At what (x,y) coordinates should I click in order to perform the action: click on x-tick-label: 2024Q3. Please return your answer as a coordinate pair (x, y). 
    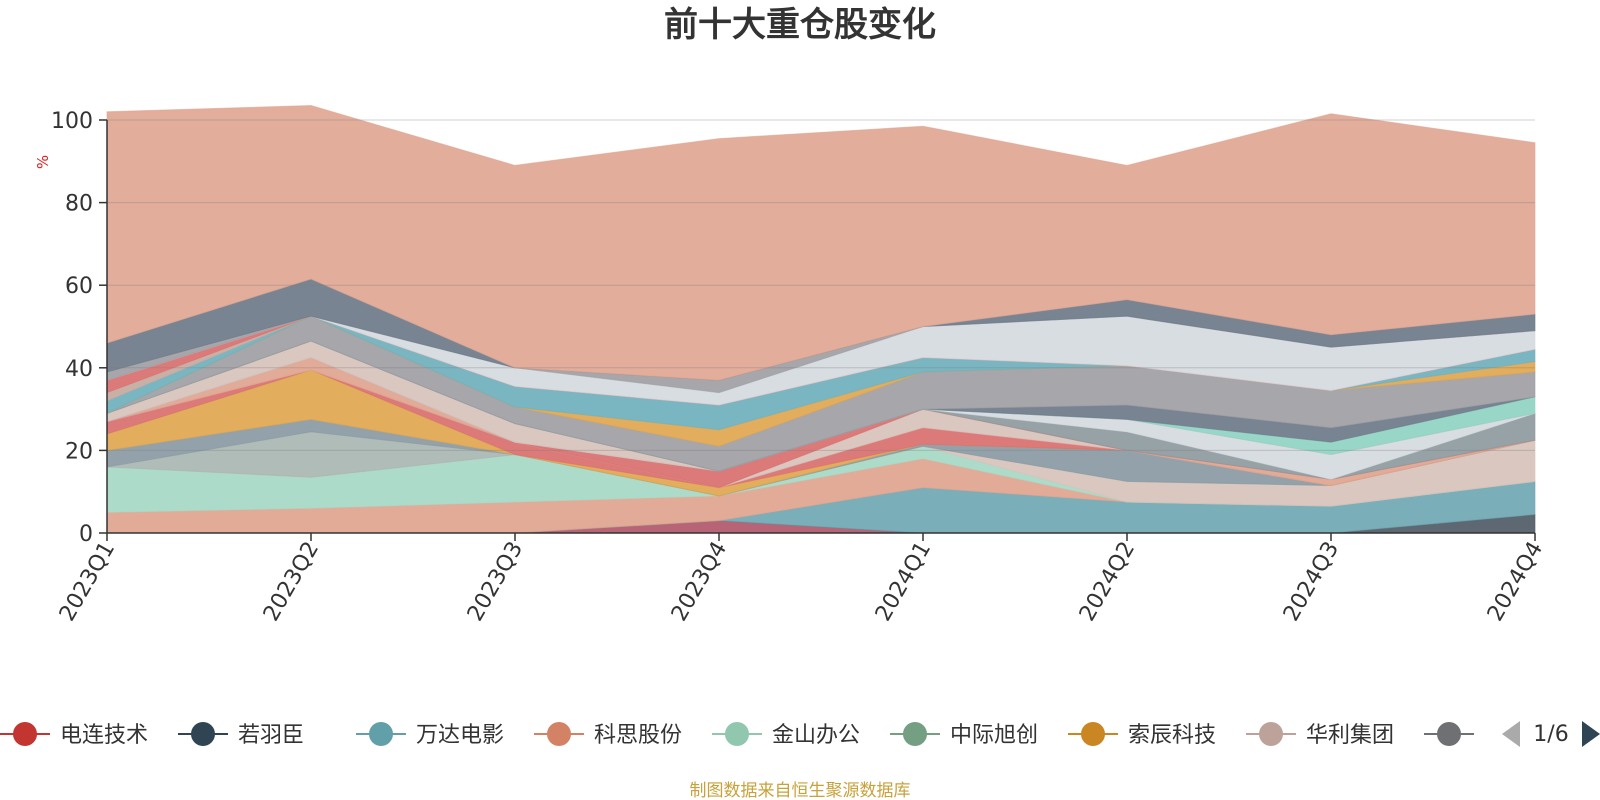
    Looking at the image, I should click on (1311, 582).